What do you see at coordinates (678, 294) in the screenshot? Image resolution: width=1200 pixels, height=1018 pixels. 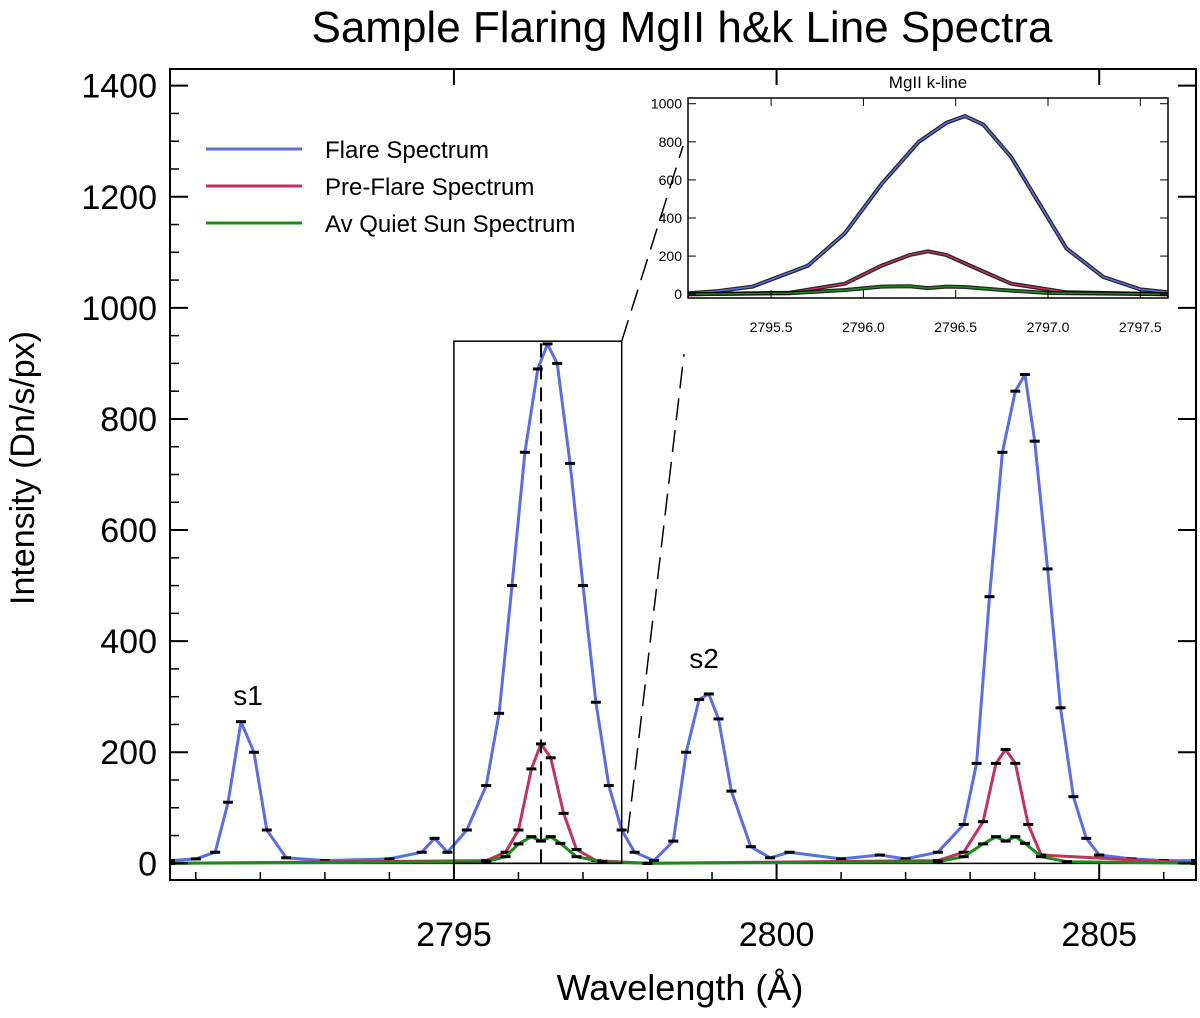 I see `inset-y-tick-label: 0` at bounding box center [678, 294].